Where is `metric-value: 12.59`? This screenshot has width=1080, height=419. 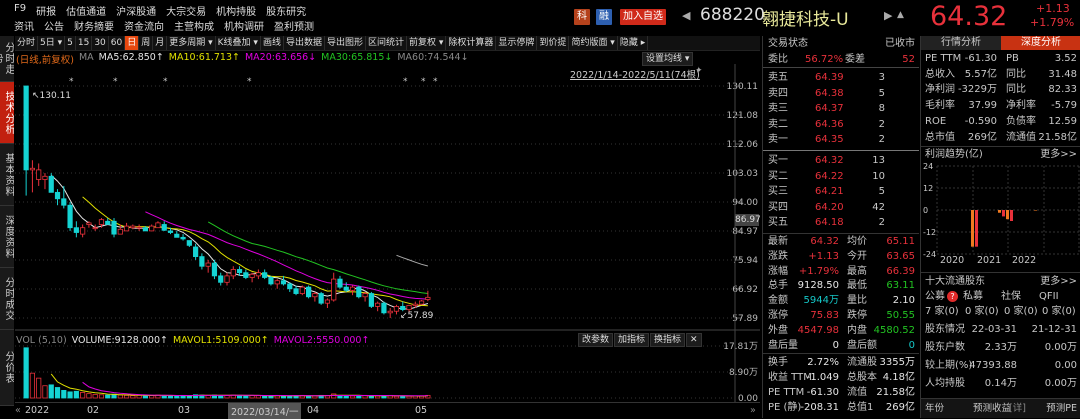 metric-value: 12.59 is located at coordinates (1062, 121).